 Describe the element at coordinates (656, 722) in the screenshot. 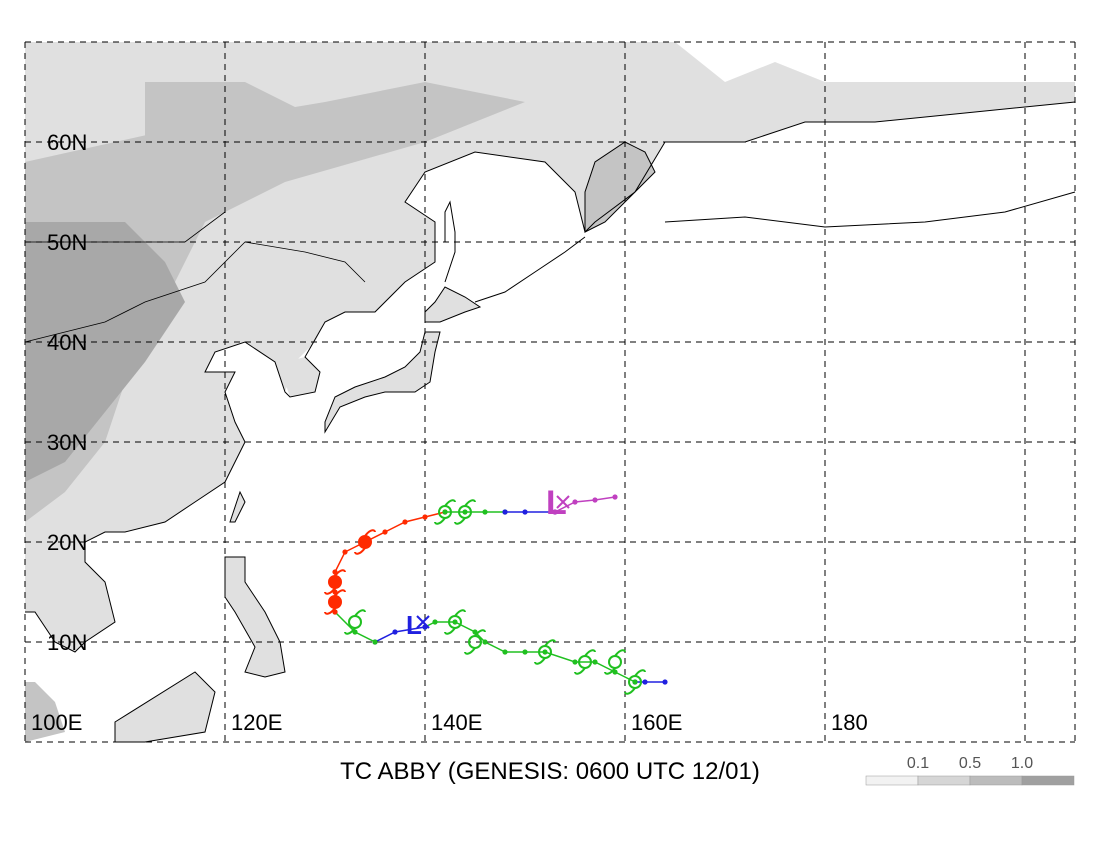

I see `lon-label: 160E` at that location.